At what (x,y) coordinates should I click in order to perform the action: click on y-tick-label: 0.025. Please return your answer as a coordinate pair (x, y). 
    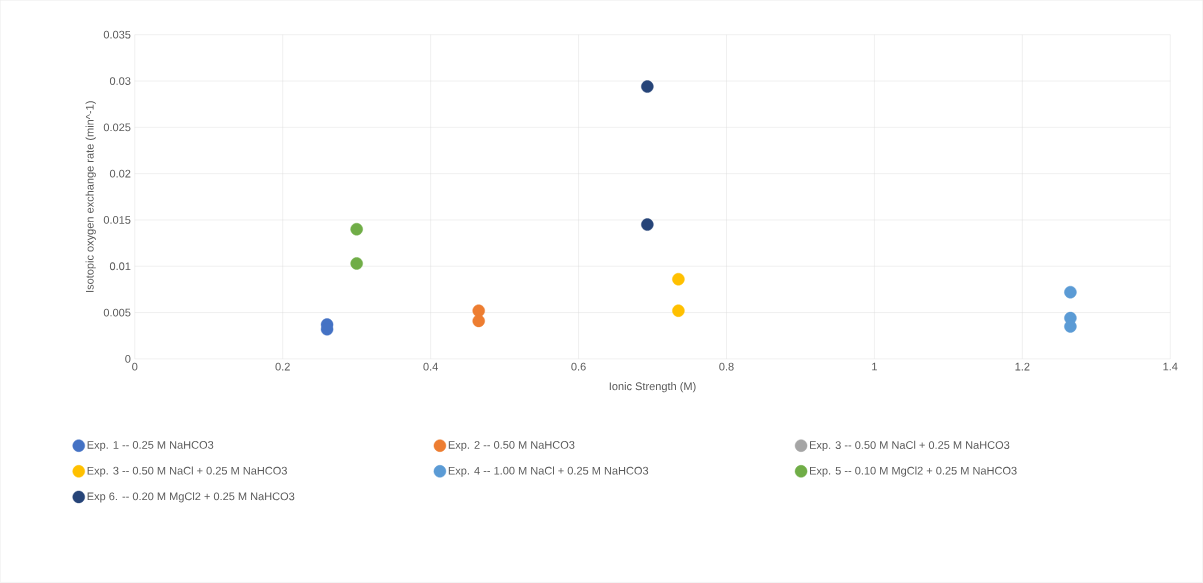
    Looking at the image, I should click on (117, 127).